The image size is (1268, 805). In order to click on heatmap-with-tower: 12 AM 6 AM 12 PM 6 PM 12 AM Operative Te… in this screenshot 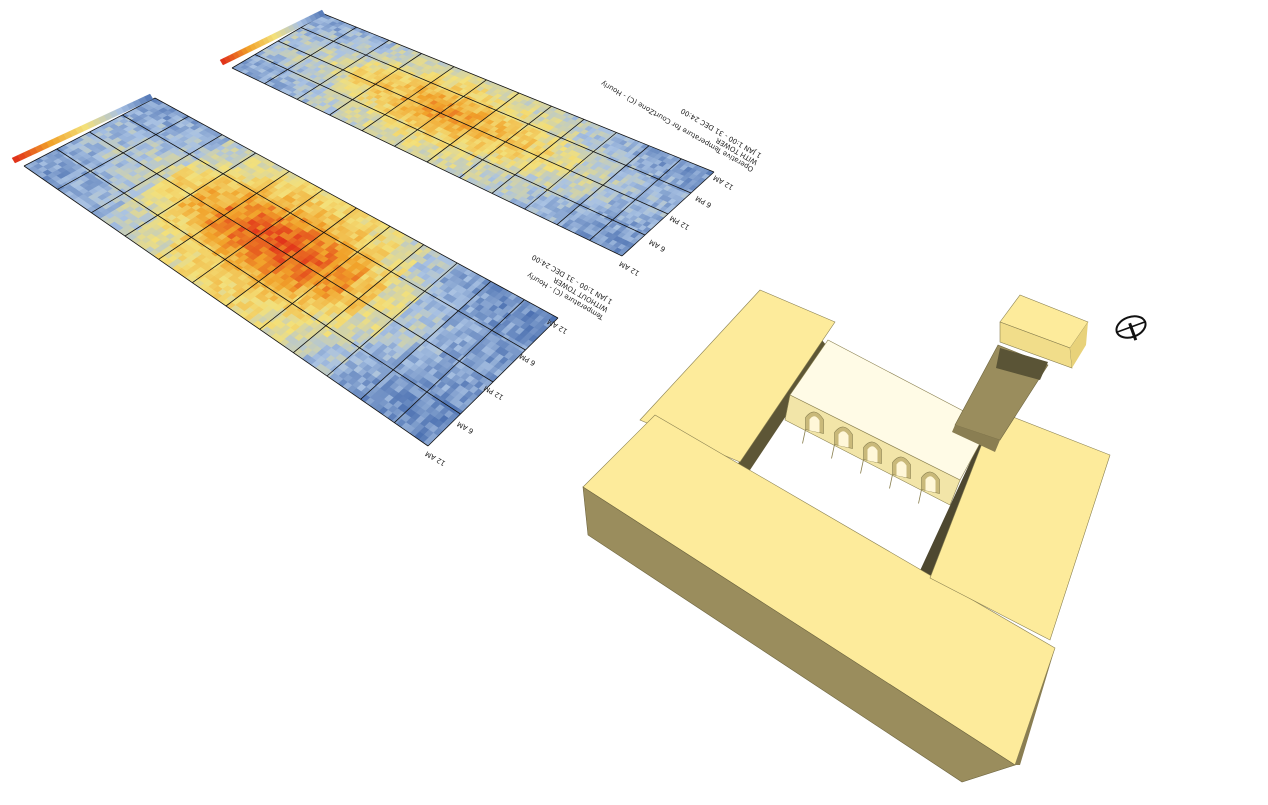, I will do `click(491, 143)`.